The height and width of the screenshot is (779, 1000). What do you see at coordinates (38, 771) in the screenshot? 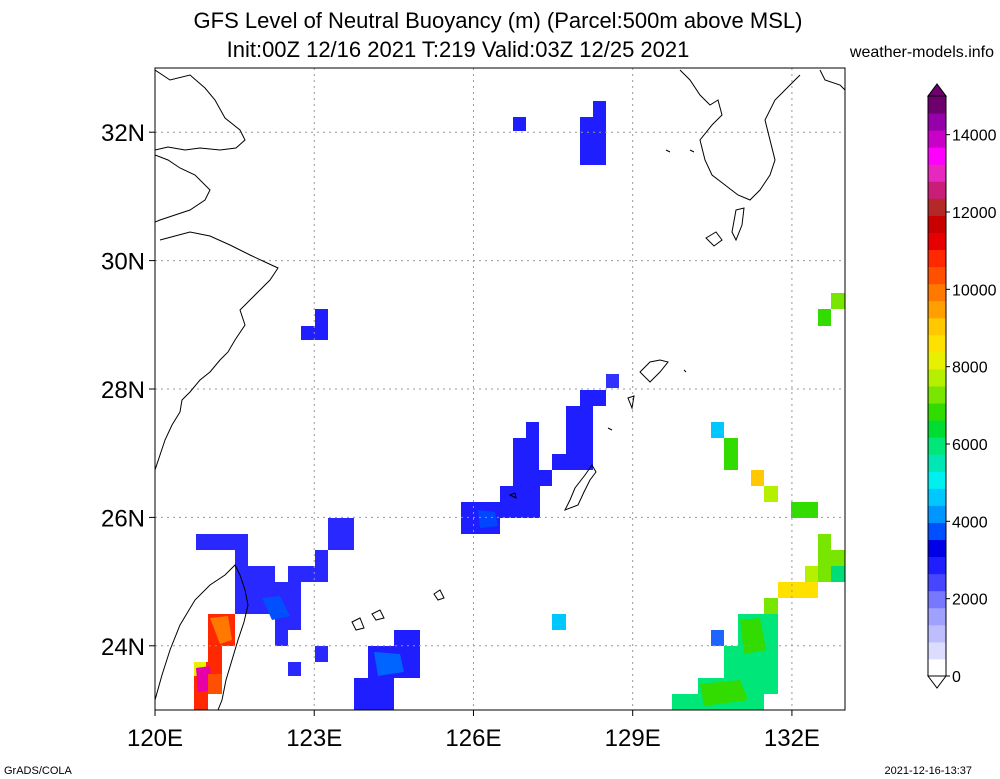
I see `footer-credit: GrADS/COLA` at bounding box center [38, 771].